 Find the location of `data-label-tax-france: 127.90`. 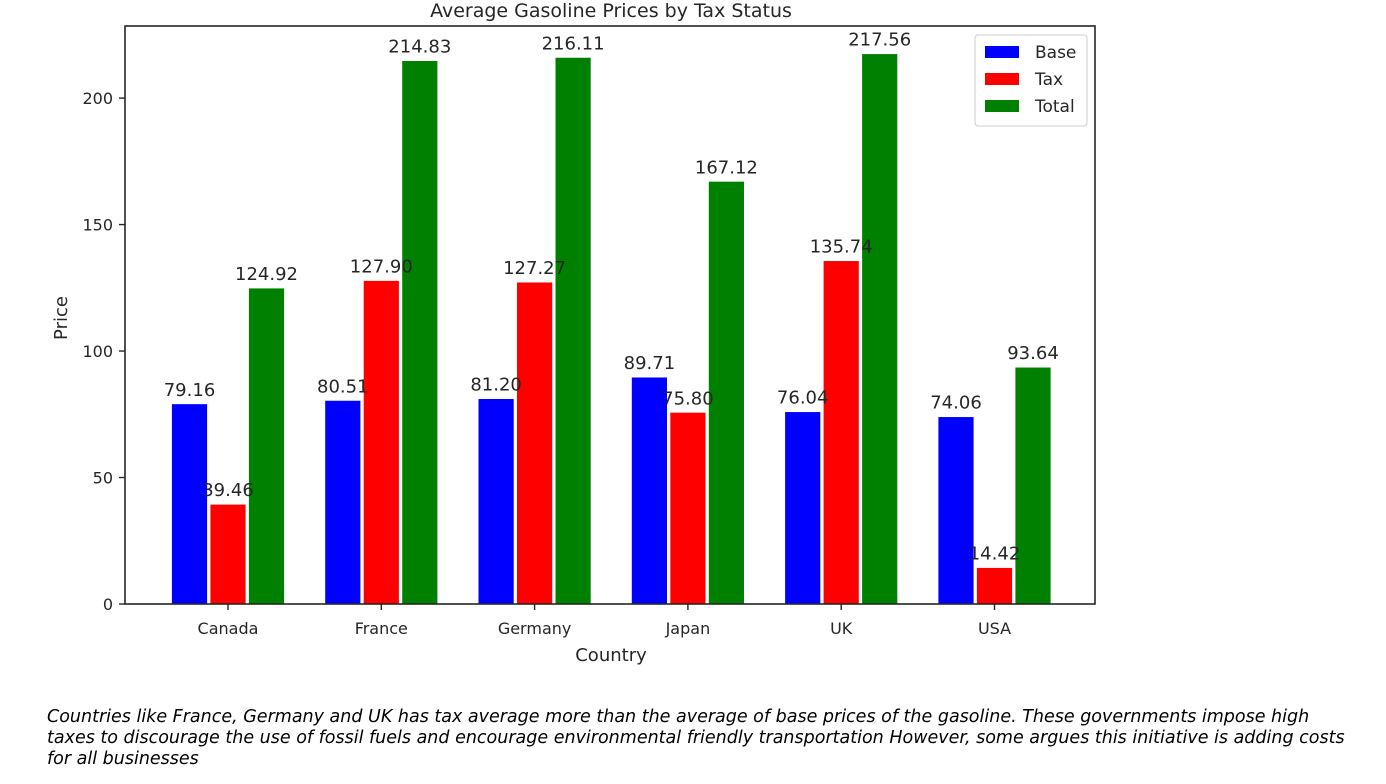

data-label-tax-france: 127.90 is located at coordinates (381, 266).